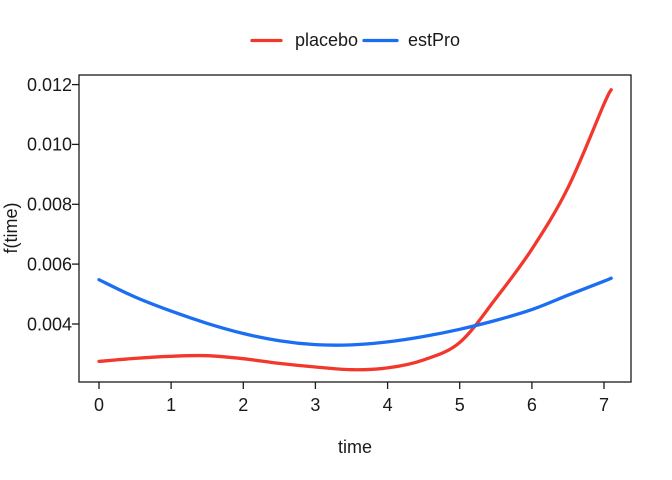  Describe the element at coordinates (49, 145) in the screenshot. I see `y-tick-label: 0.010` at that location.